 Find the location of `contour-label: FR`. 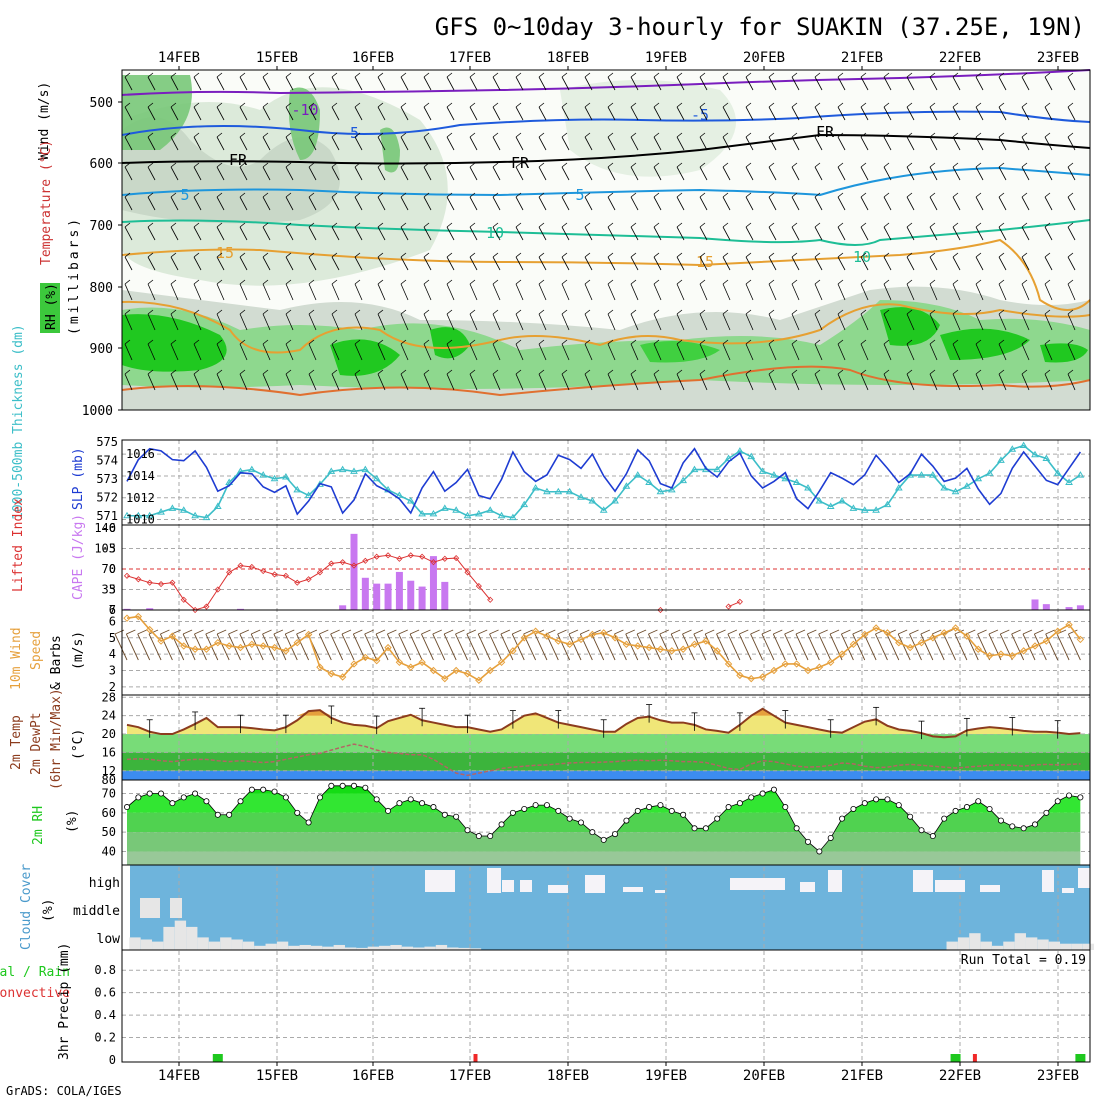

contour-label: FR is located at coordinates (825, 132).